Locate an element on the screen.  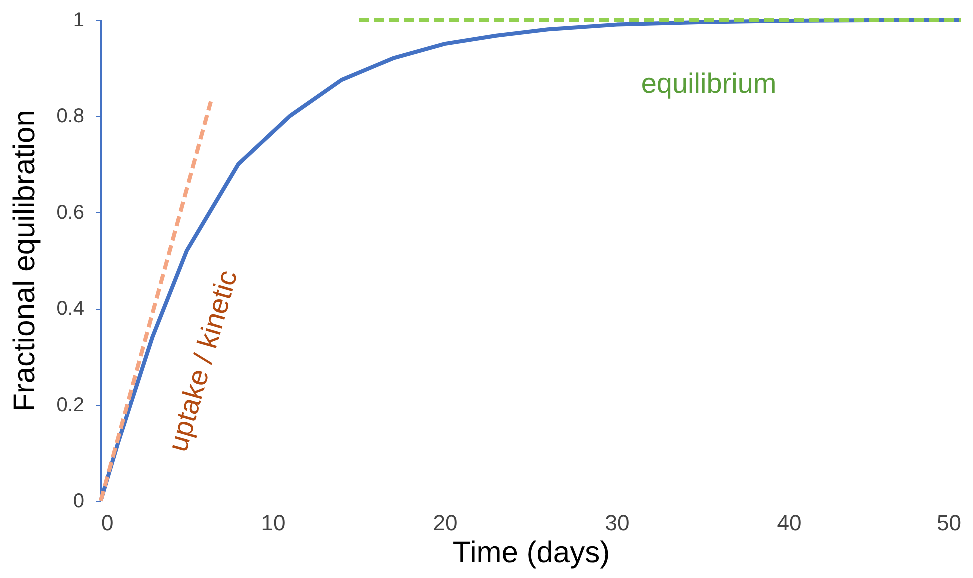
x-tick-label: 0 is located at coordinates (108, 523).